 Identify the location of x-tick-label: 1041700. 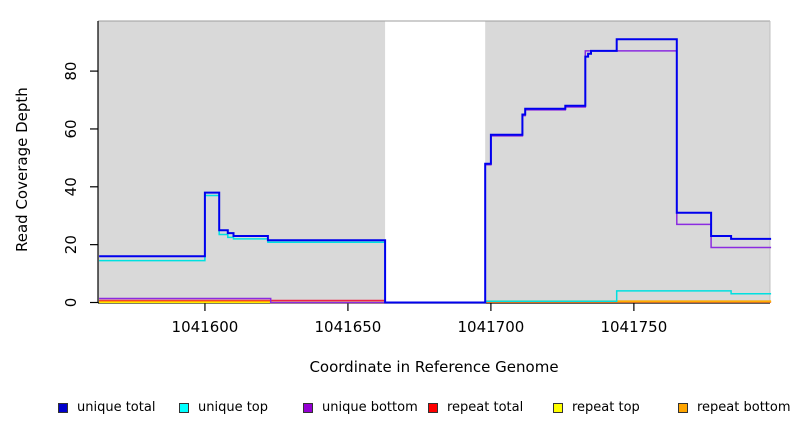
(490, 327).